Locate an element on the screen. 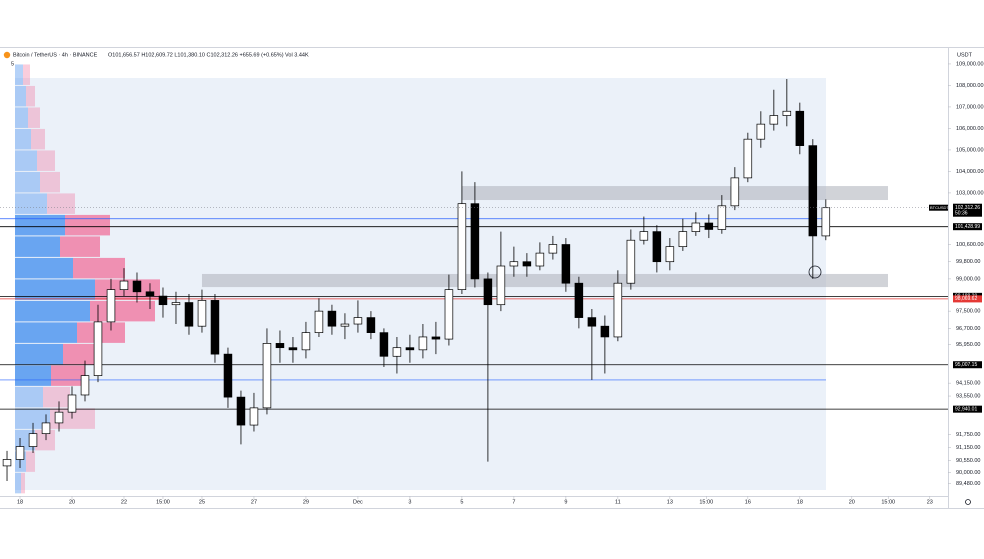  y-tick-label: 90,550.00 is located at coordinates (968, 461).